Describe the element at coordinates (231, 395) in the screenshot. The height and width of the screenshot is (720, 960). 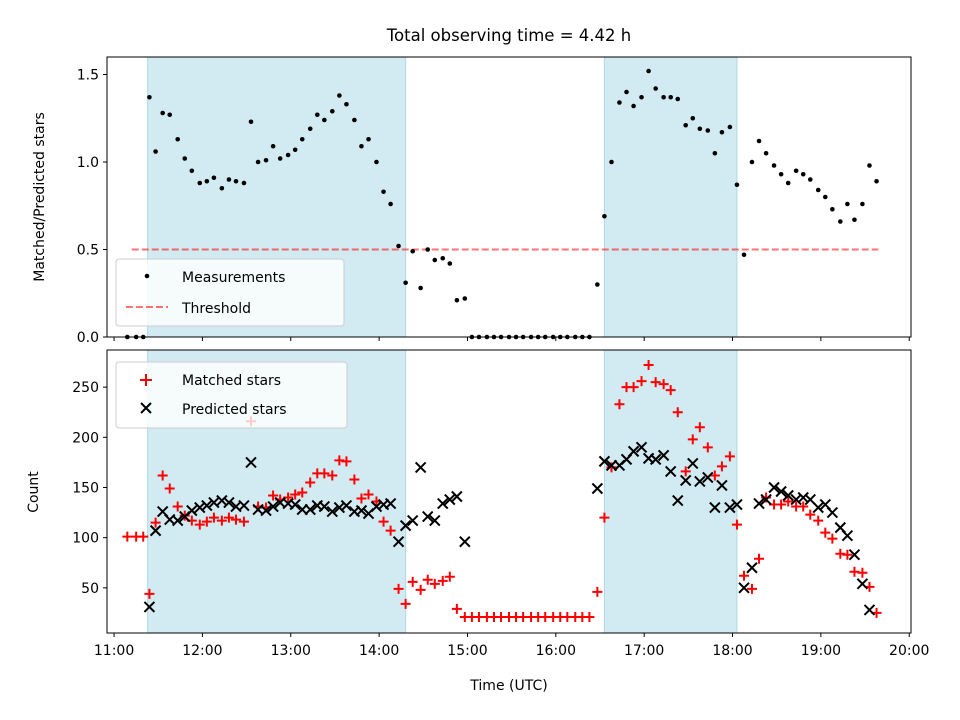
I see `bottom-legend: Matched stars Predicted stars` at that location.